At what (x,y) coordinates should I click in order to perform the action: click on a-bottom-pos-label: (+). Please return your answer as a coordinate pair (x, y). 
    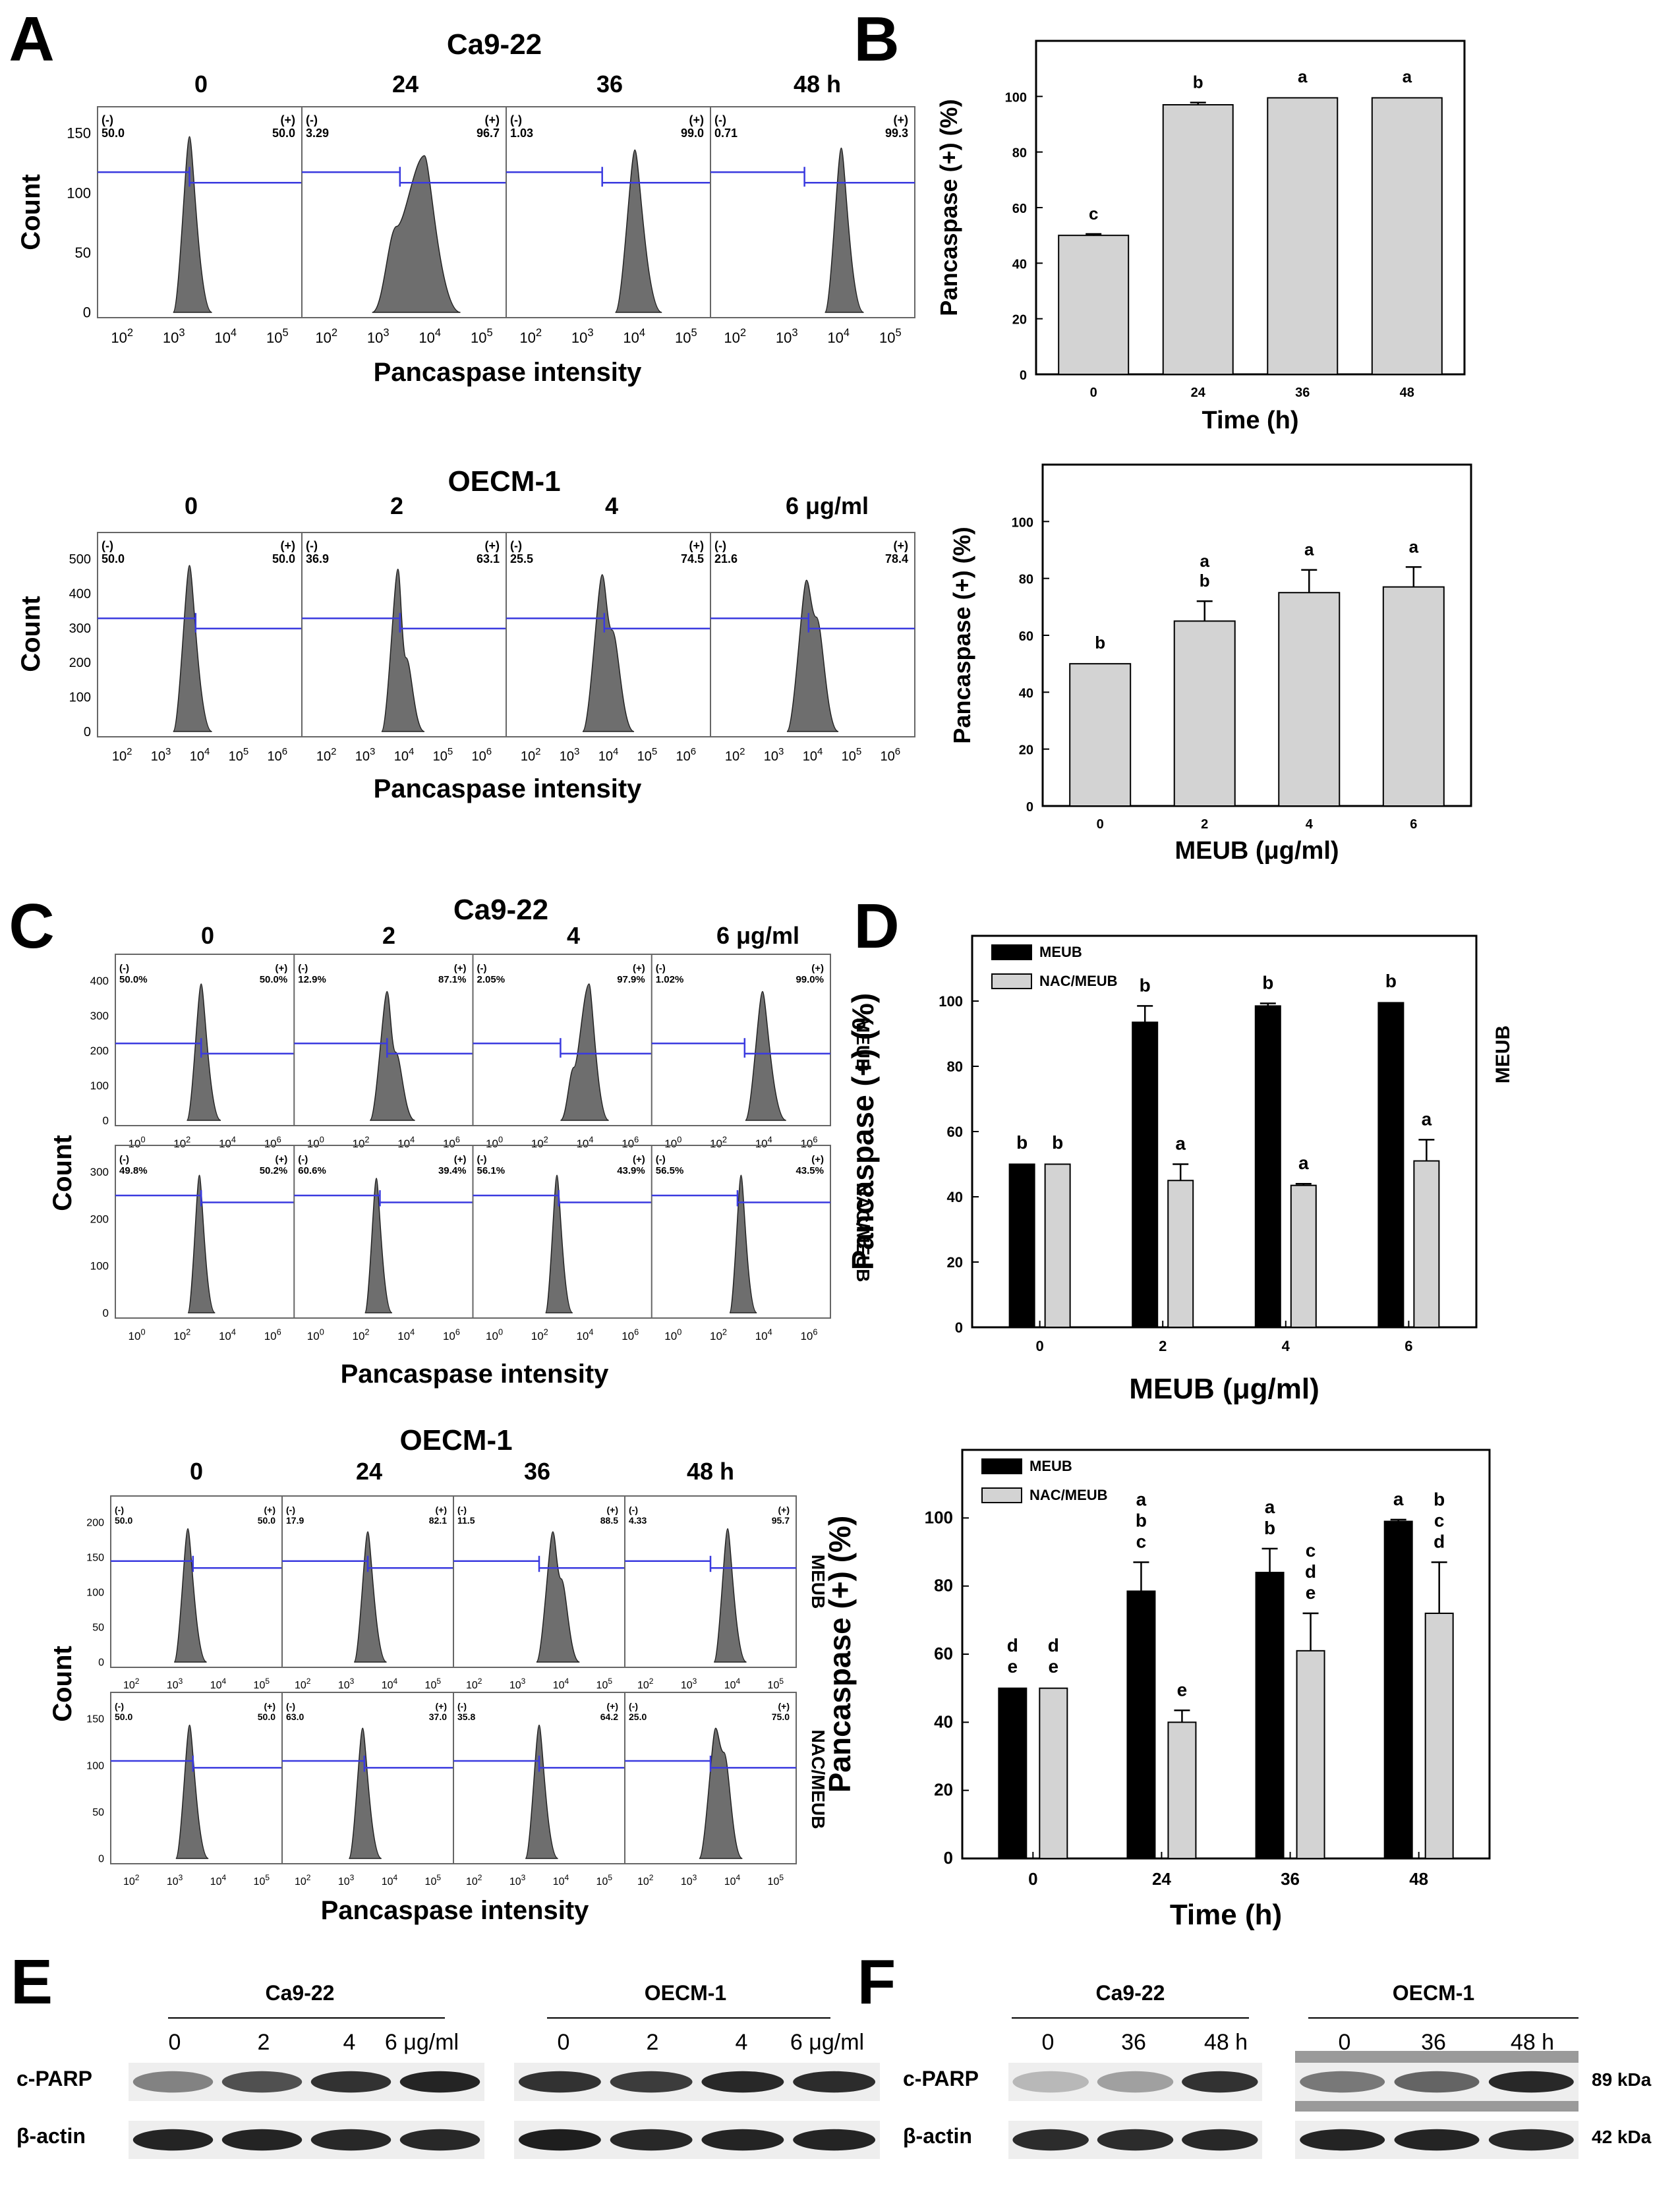
    Looking at the image, I should click on (901, 545).